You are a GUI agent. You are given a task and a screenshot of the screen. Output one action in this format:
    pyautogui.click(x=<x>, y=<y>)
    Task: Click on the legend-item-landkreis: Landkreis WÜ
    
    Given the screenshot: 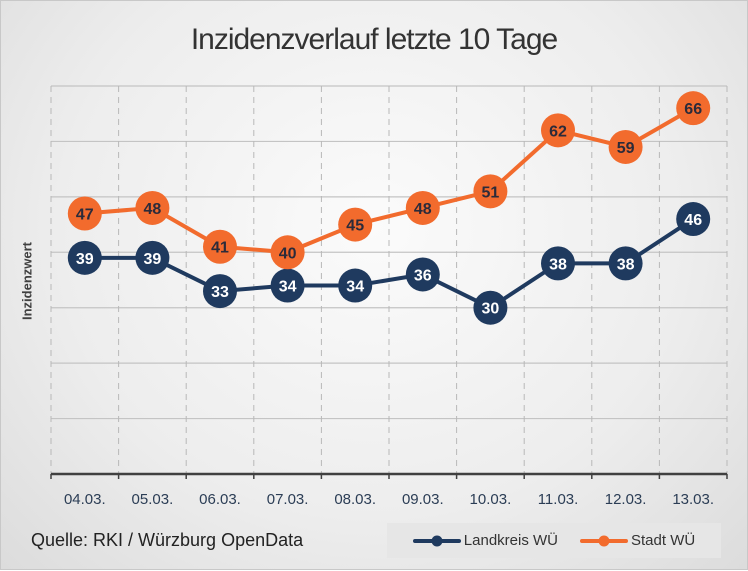 What is the action you would take?
    pyautogui.click(x=485, y=540)
    